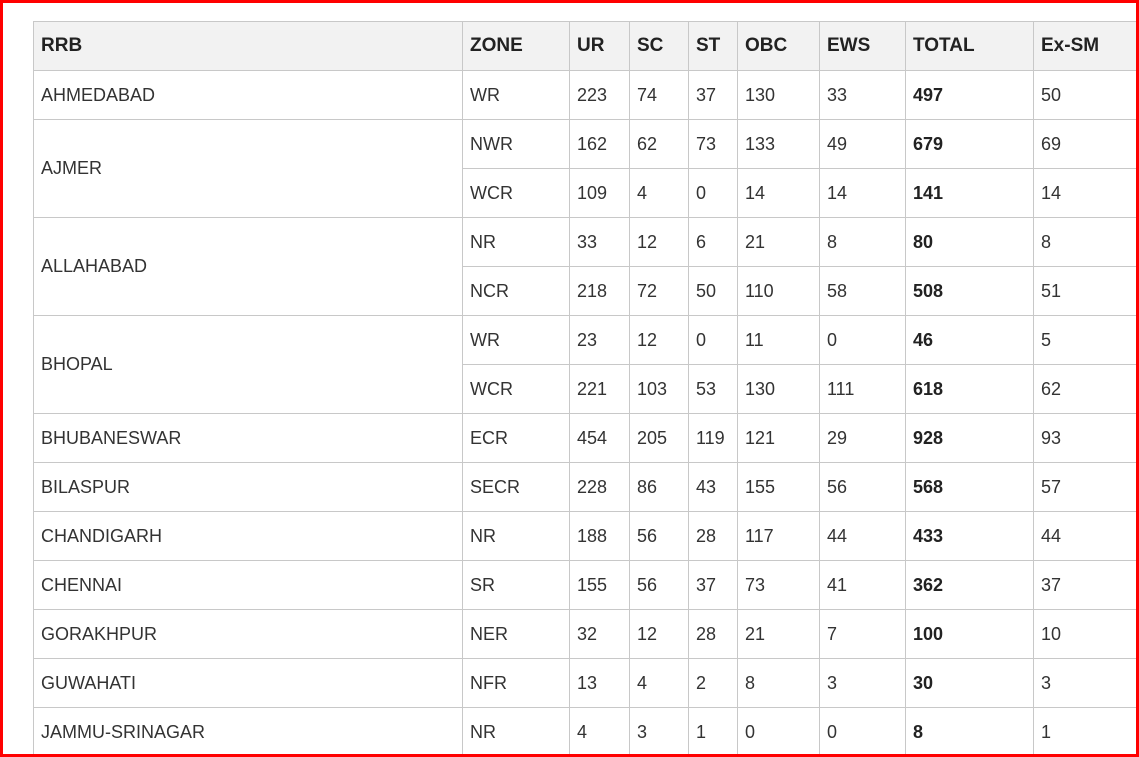  I want to click on cell-st: 2, so click(713, 683).